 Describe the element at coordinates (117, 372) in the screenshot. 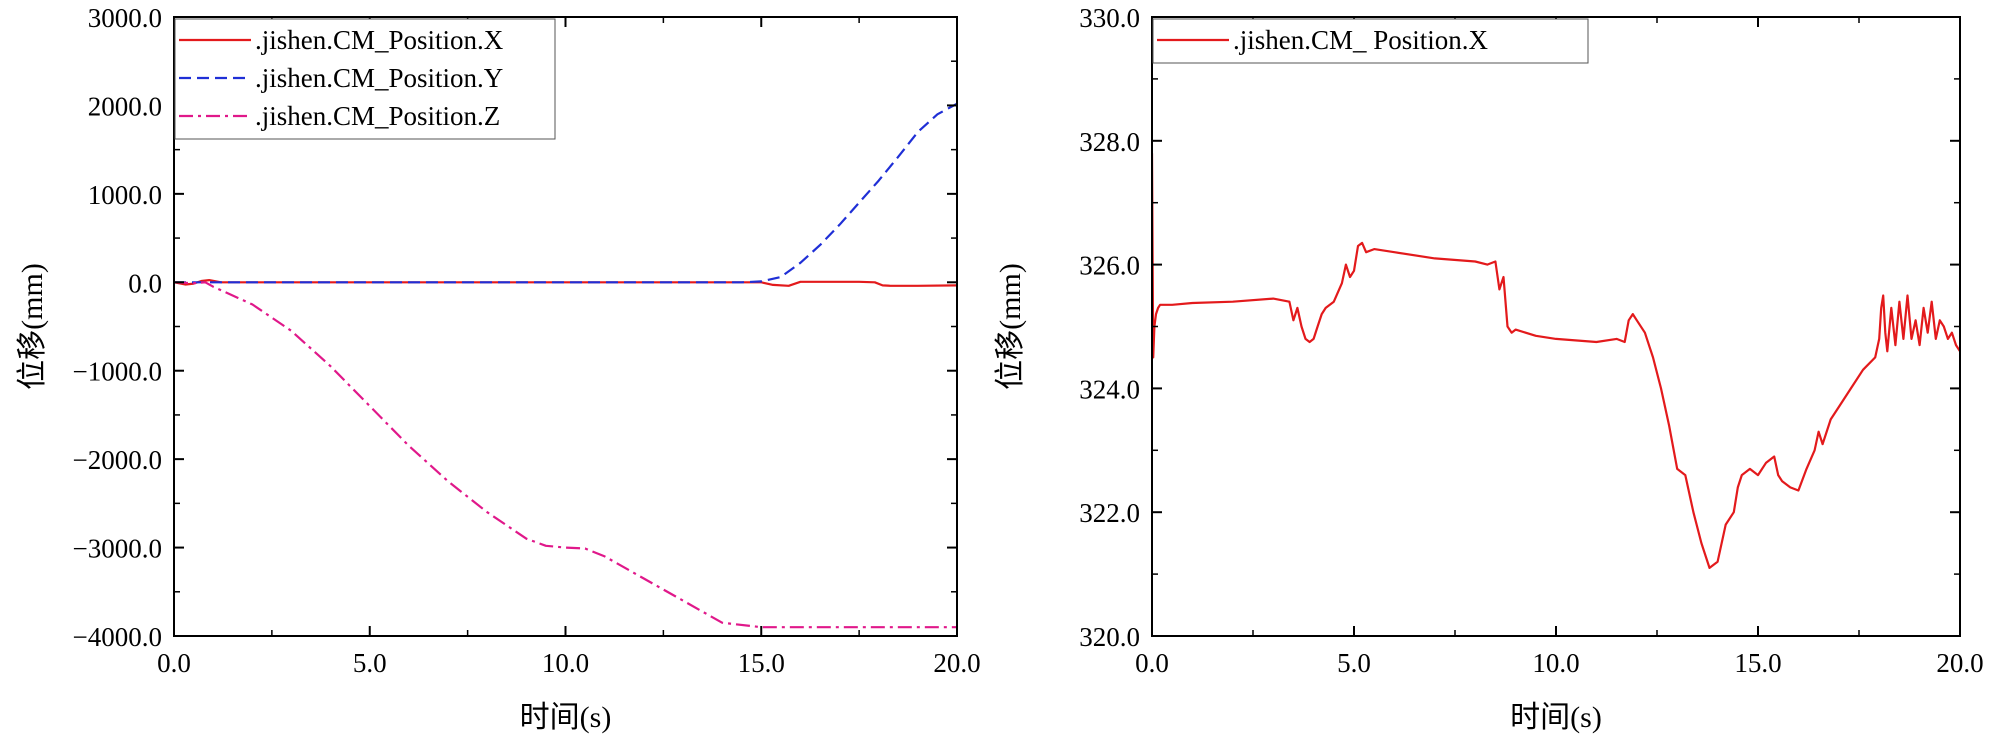

I see `y-tick-label: −1000.0` at that location.